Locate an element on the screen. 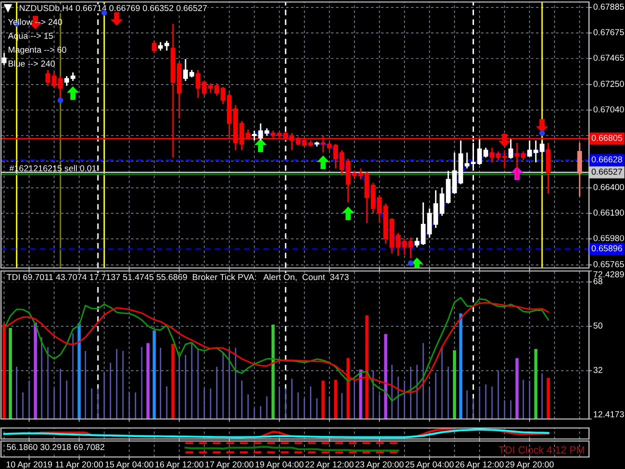 The image size is (625, 469). x-tick-label: 15 Apr 04:00 is located at coordinates (129, 465).